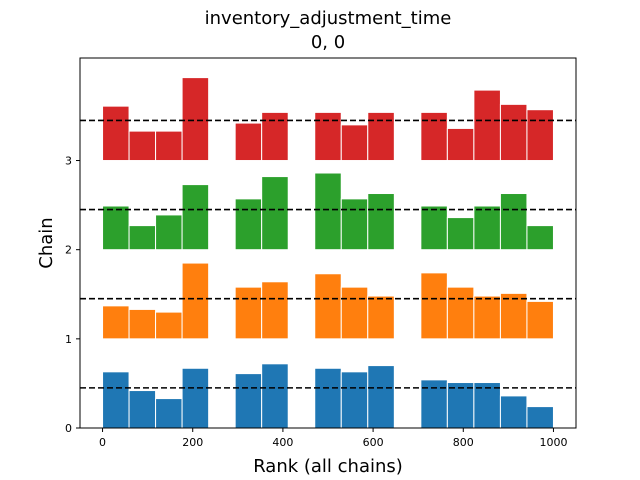  Describe the element at coordinates (463, 442) in the screenshot. I see `x-tick-label: 800` at that location.